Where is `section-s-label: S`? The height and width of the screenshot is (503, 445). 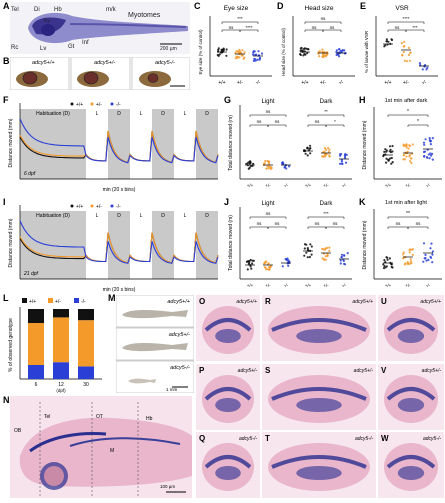
section-s-label: S is located at coordinates (268, 370).